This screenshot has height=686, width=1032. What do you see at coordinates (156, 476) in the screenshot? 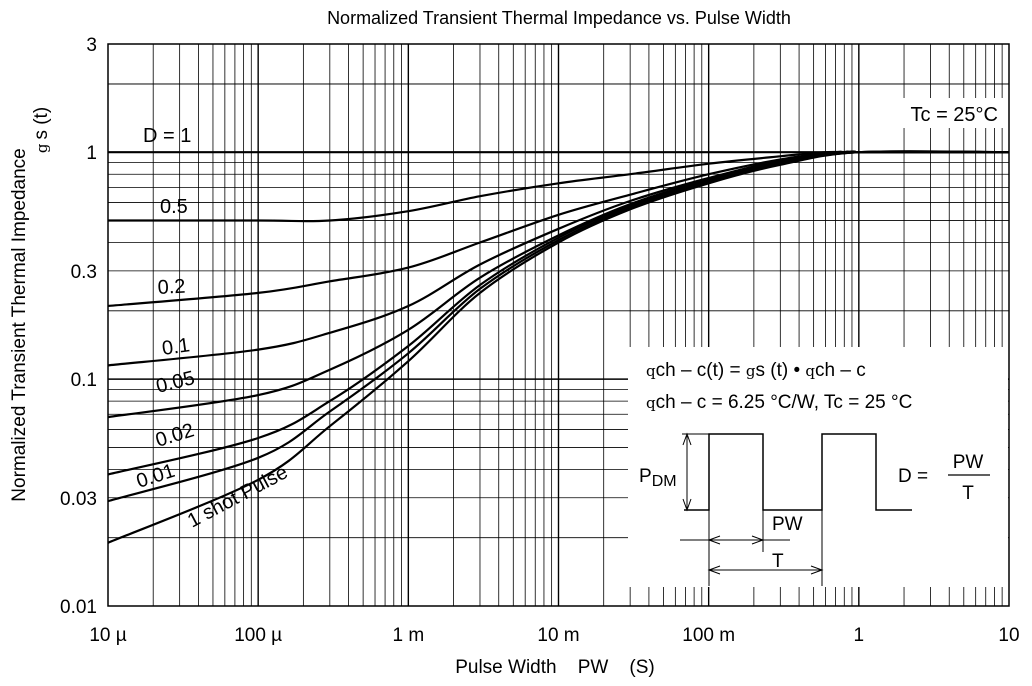
I see `curve-label: 0.01` at bounding box center [156, 476].